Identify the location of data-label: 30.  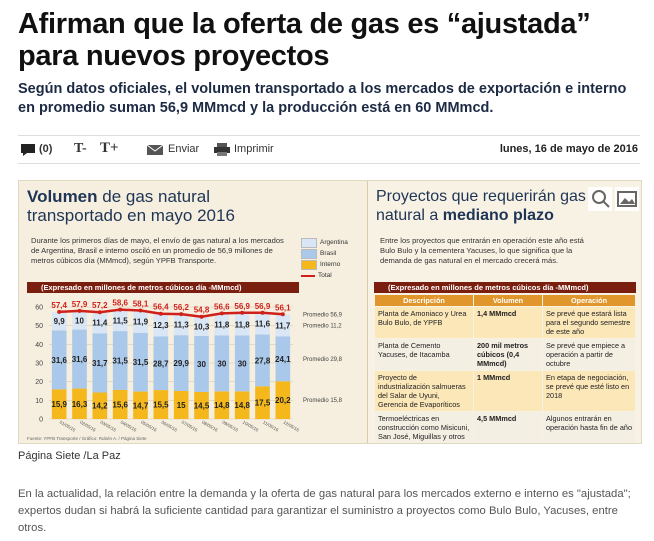
(221, 363).